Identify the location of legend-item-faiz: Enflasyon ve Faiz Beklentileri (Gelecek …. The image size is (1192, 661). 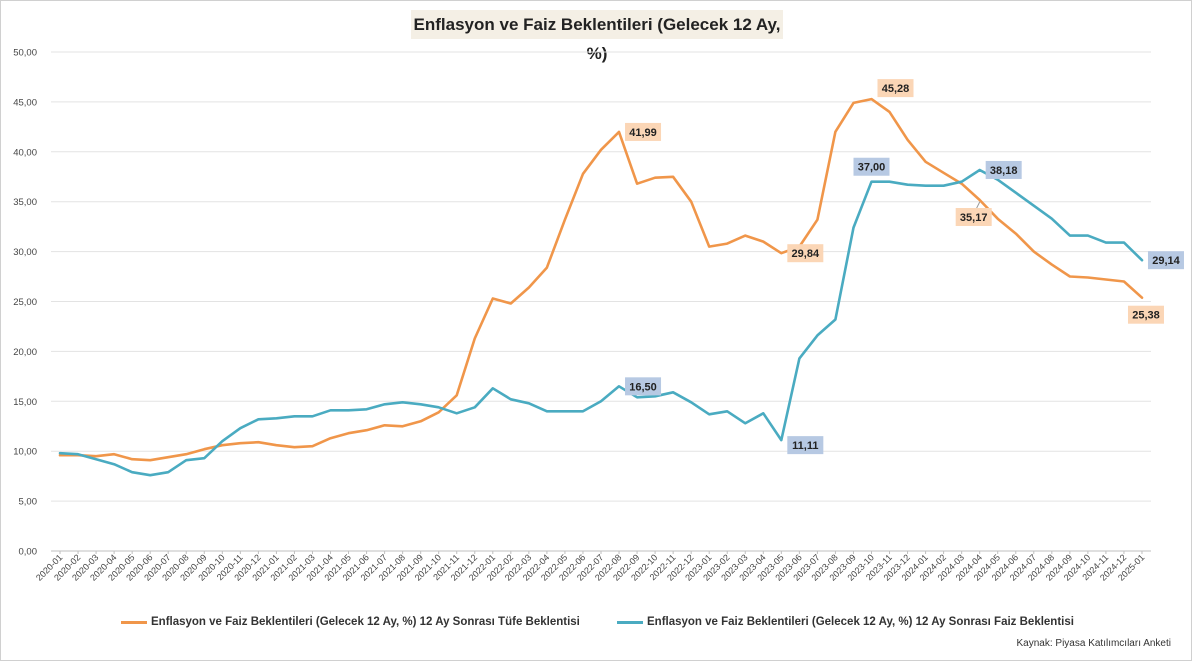
(845, 622).